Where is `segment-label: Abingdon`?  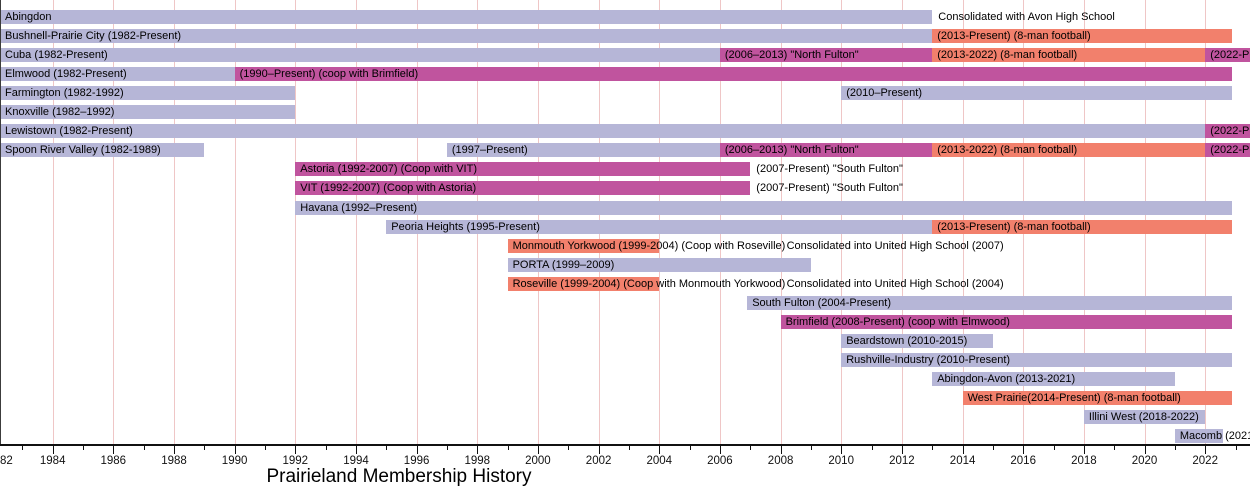 segment-label: Abingdon is located at coordinates (28, 17).